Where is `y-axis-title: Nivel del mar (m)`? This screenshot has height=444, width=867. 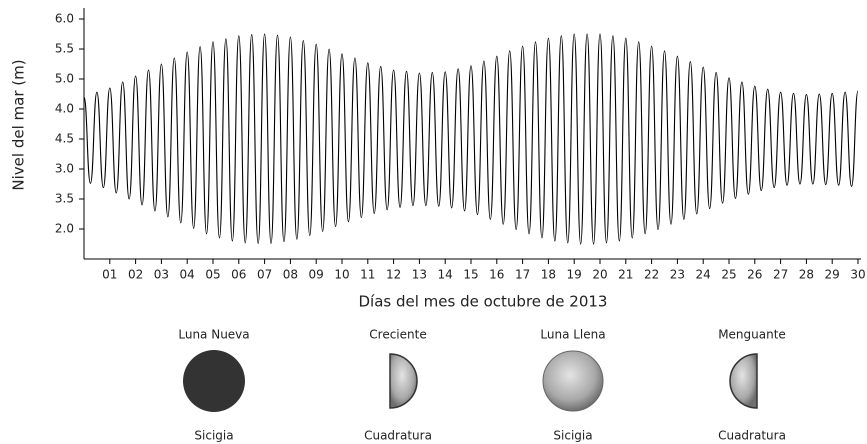
y-axis-title: Nivel del mar (m) is located at coordinates (19, 124).